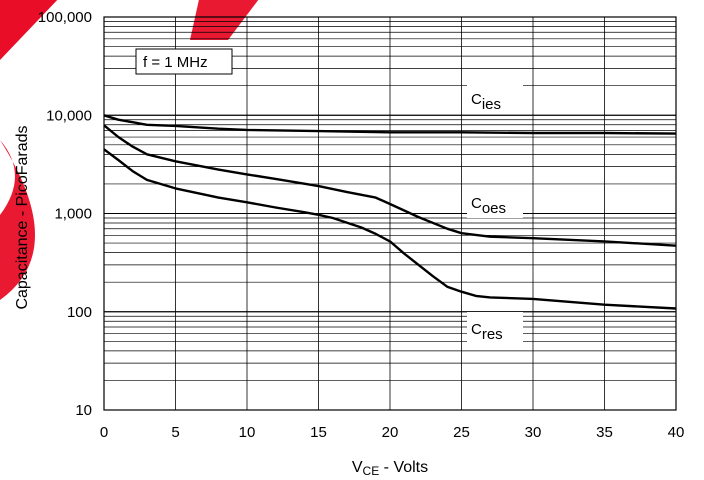 This screenshot has height=480, width=704. What do you see at coordinates (65, 17) in the screenshot?
I see `y-tick-label: 100,000` at bounding box center [65, 17].